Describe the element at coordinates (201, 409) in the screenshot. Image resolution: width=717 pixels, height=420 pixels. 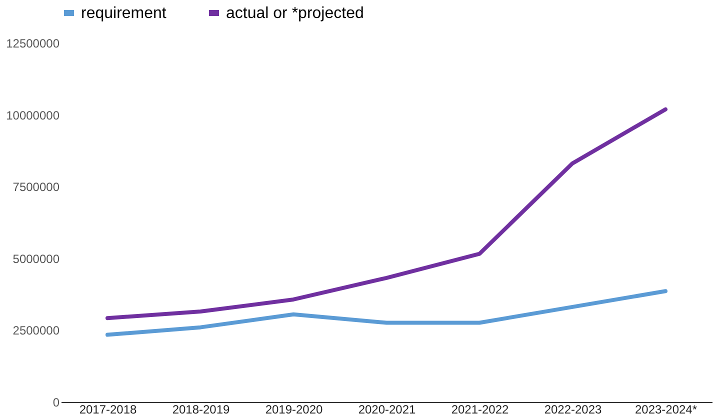
I see `x-tick-label: 2018-2019` at that location.